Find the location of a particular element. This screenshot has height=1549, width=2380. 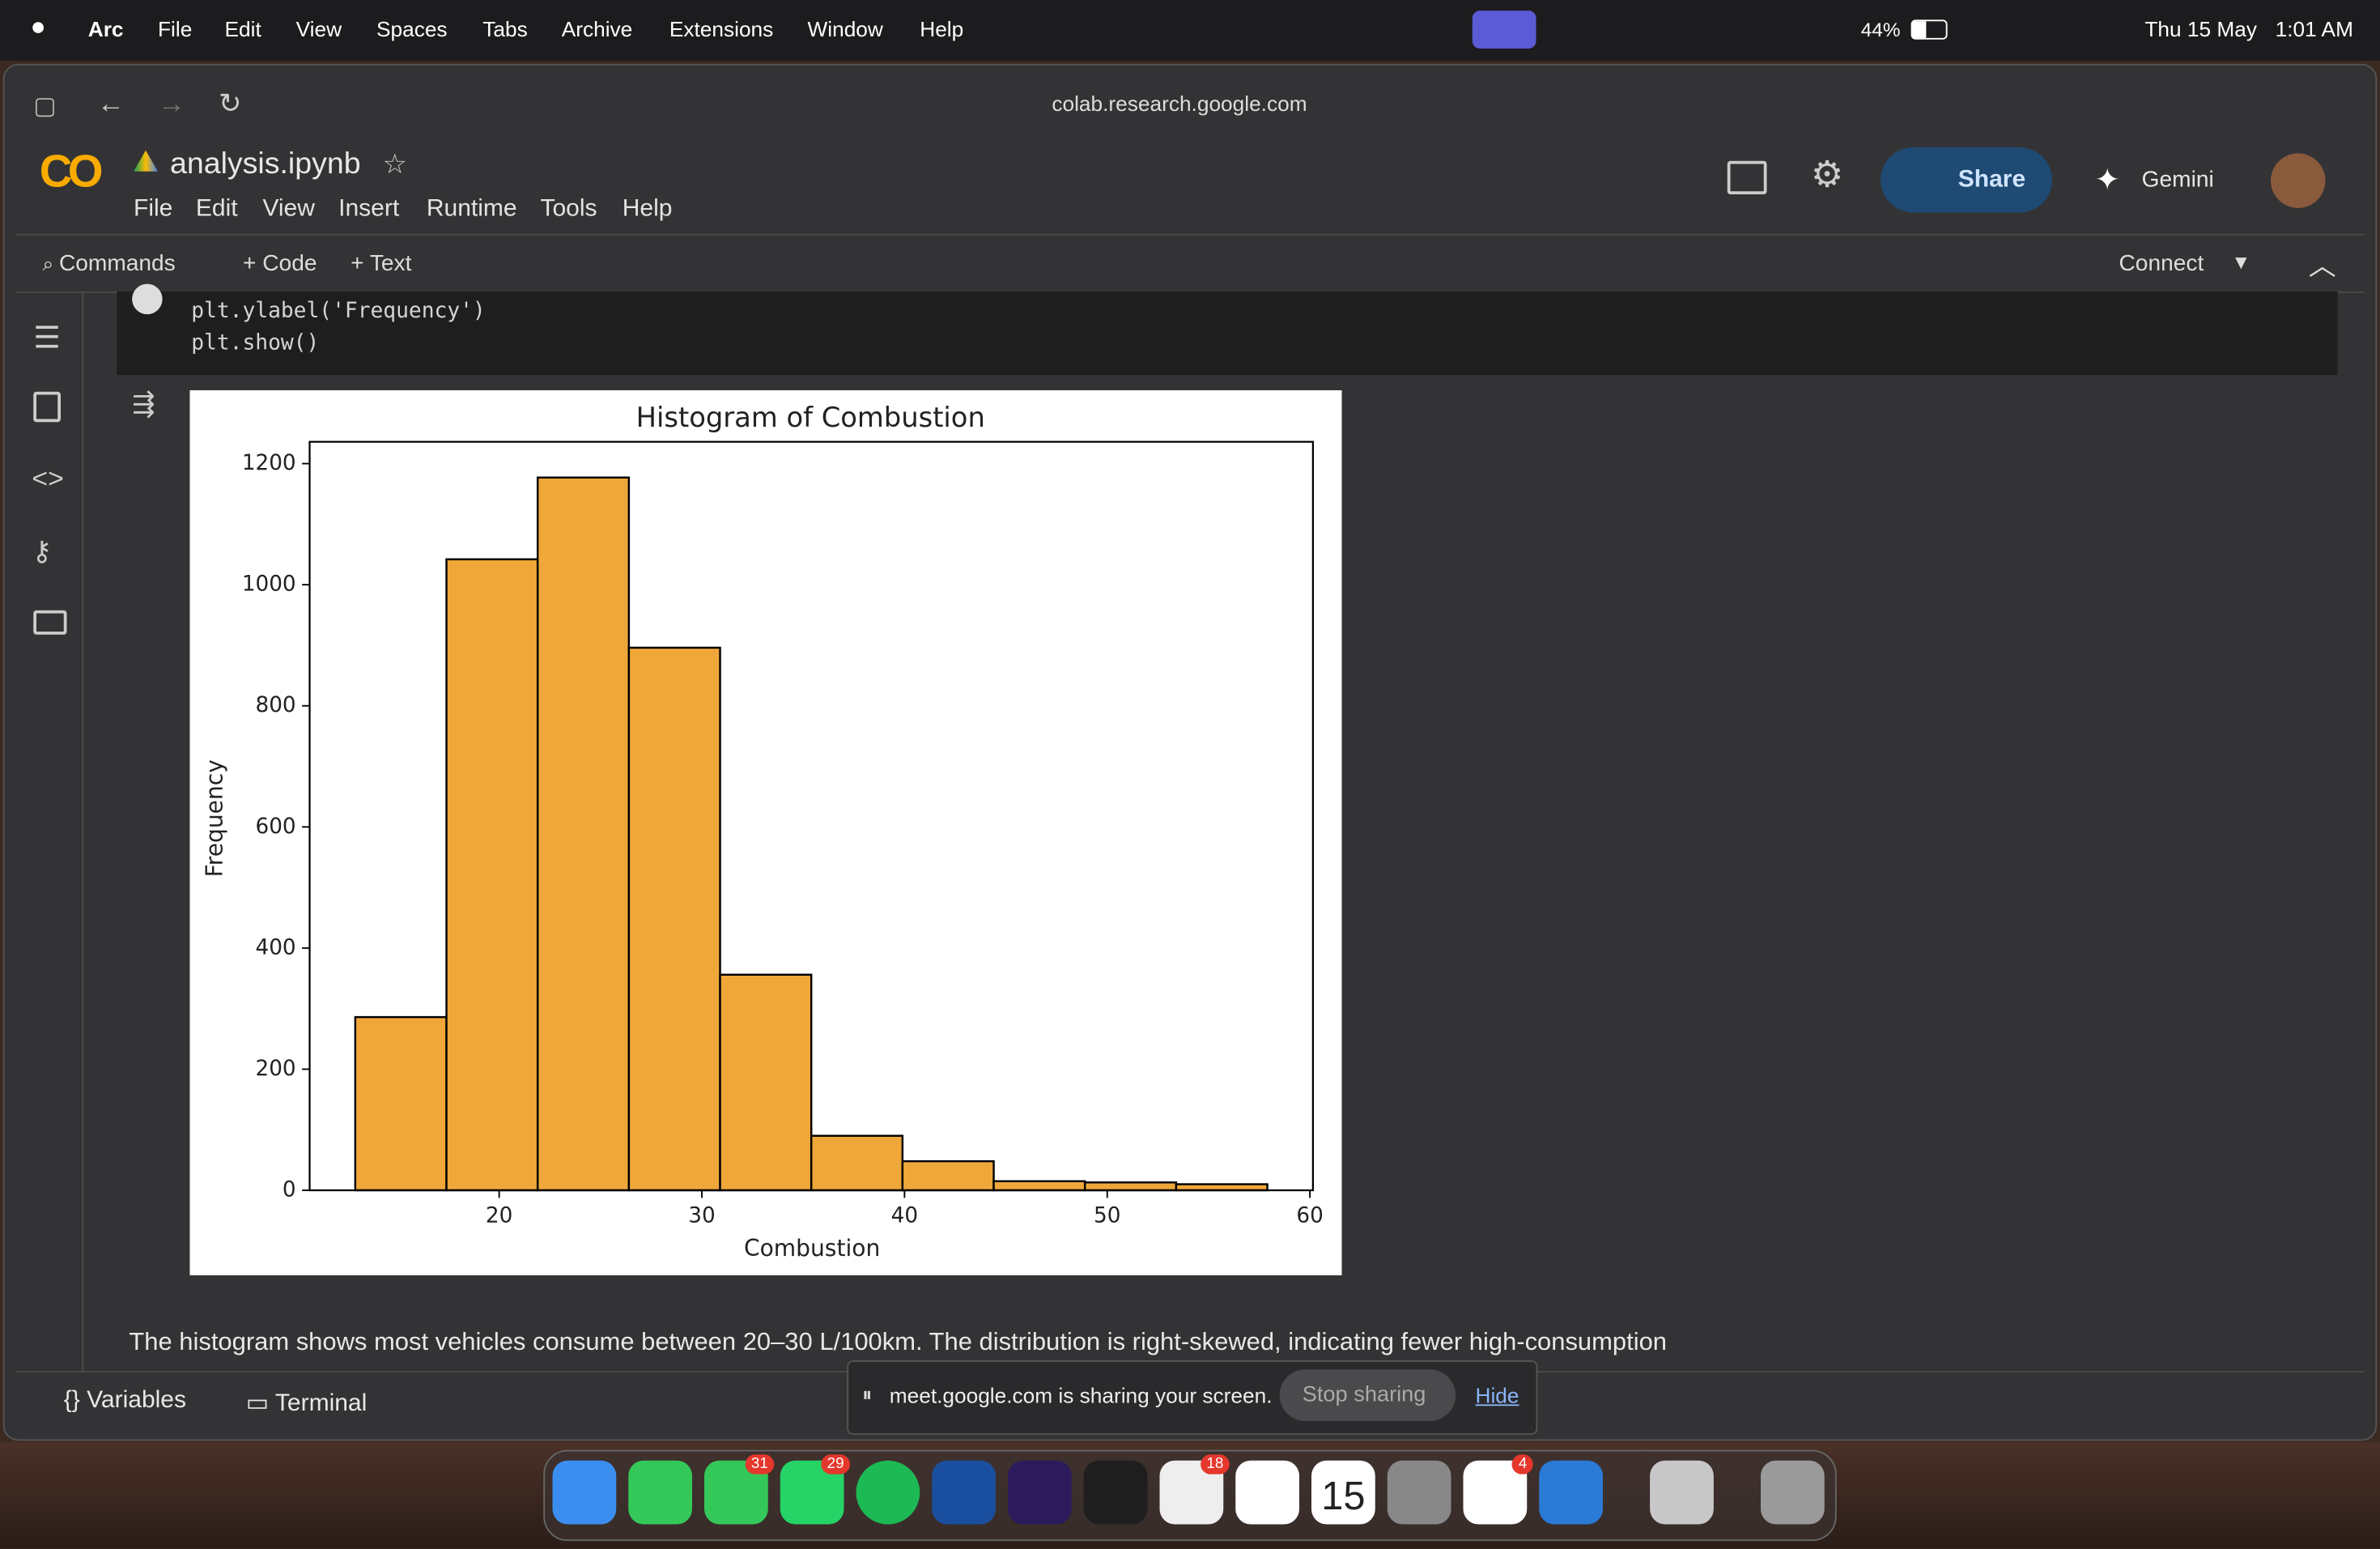

colab-menu-item: Help is located at coordinates (647, 209).